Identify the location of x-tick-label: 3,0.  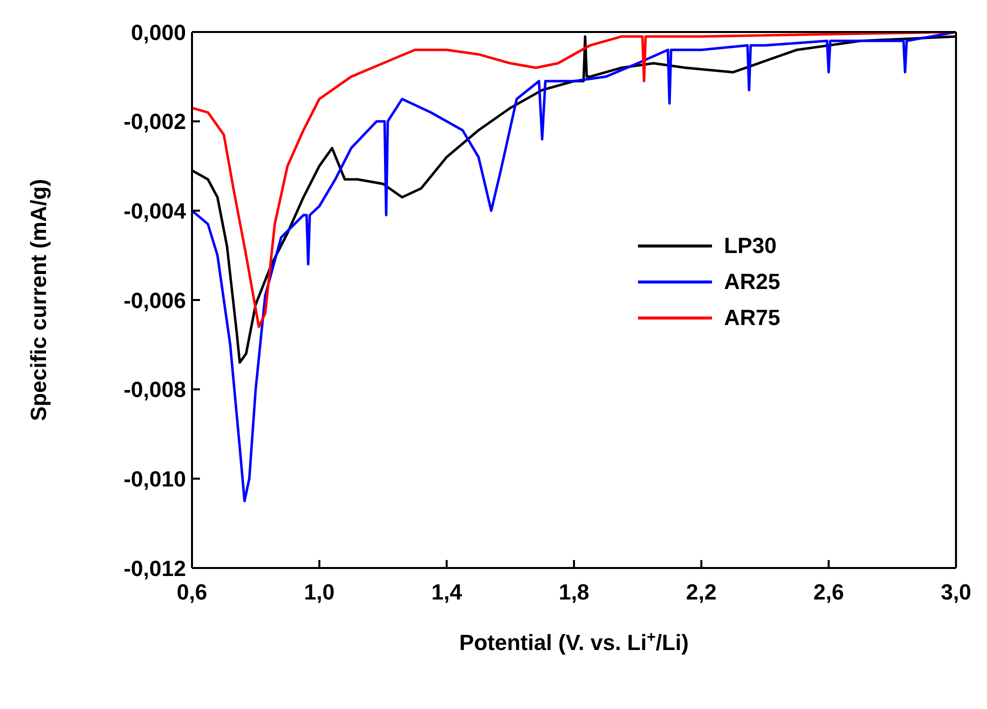
(956, 592).